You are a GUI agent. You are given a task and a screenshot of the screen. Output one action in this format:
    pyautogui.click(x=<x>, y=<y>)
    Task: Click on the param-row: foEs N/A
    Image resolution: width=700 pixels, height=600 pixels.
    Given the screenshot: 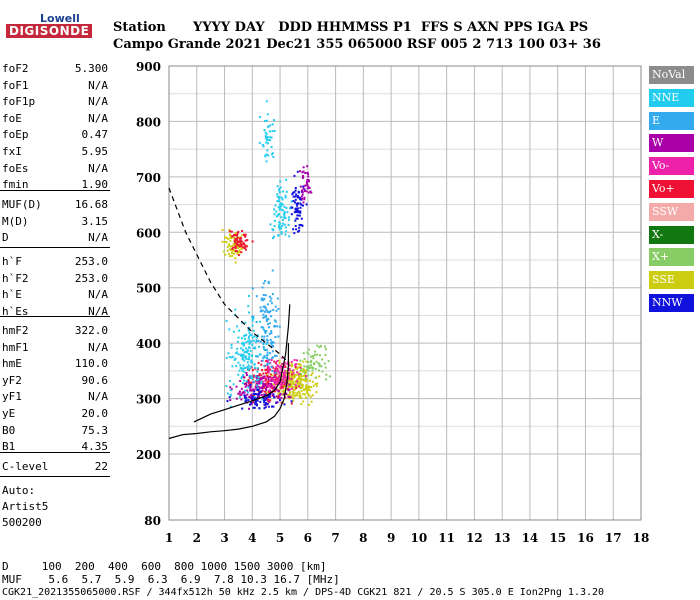 What is the action you would take?
    pyautogui.click(x=55, y=168)
    